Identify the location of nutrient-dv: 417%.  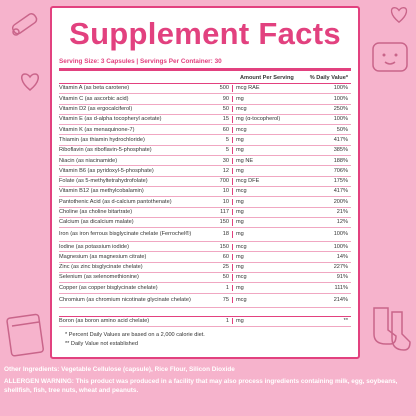
(340, 139).